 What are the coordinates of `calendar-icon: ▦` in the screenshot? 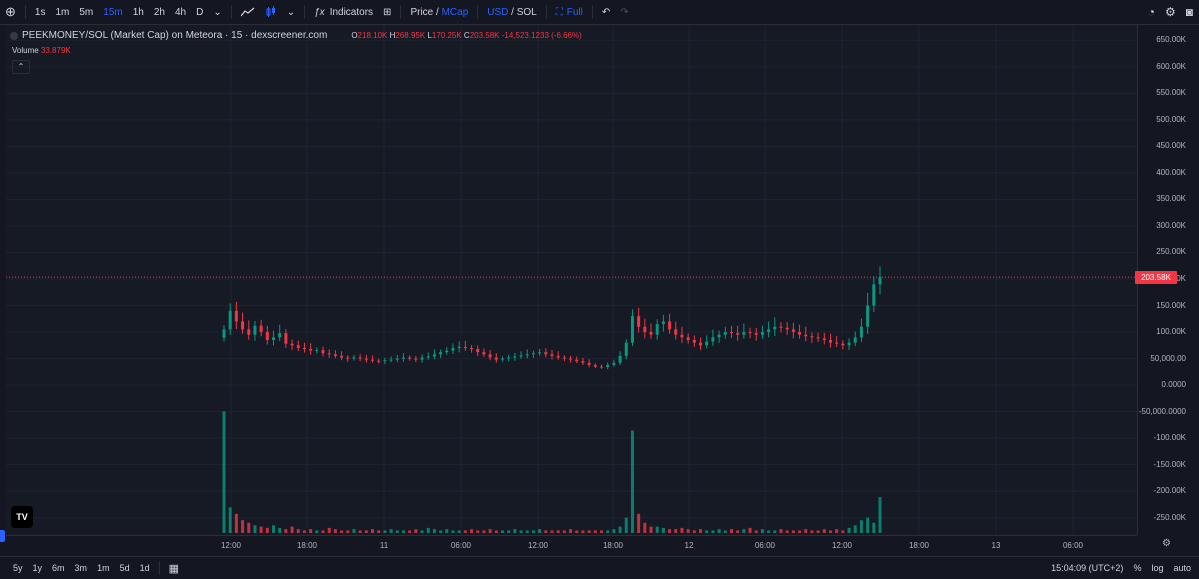 It's located at (174, 568).